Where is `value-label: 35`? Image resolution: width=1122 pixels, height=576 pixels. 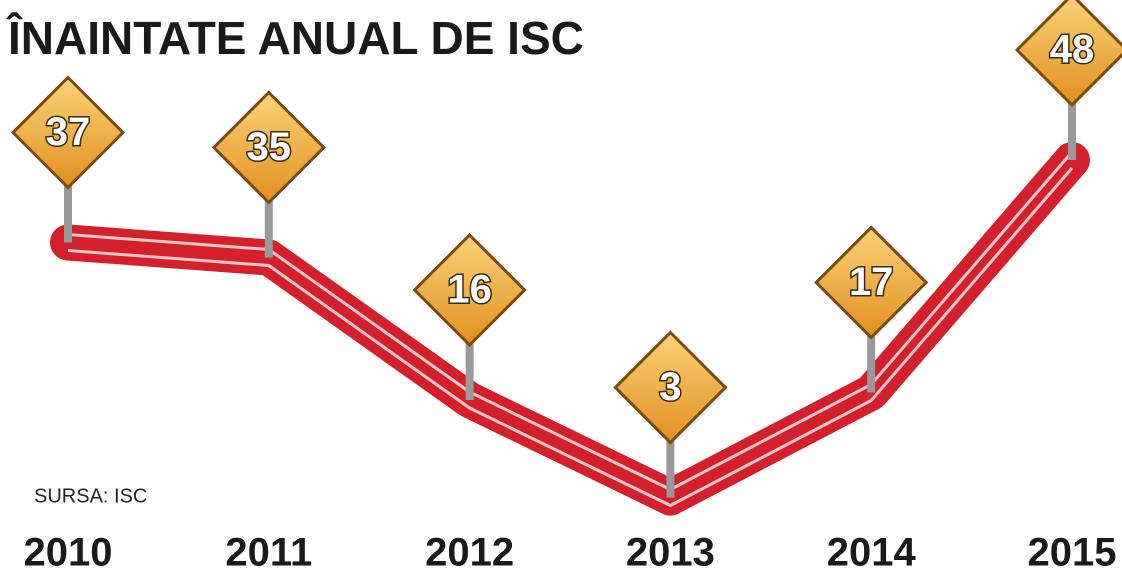 value-label: 35 is located at coordinates (269, 147).